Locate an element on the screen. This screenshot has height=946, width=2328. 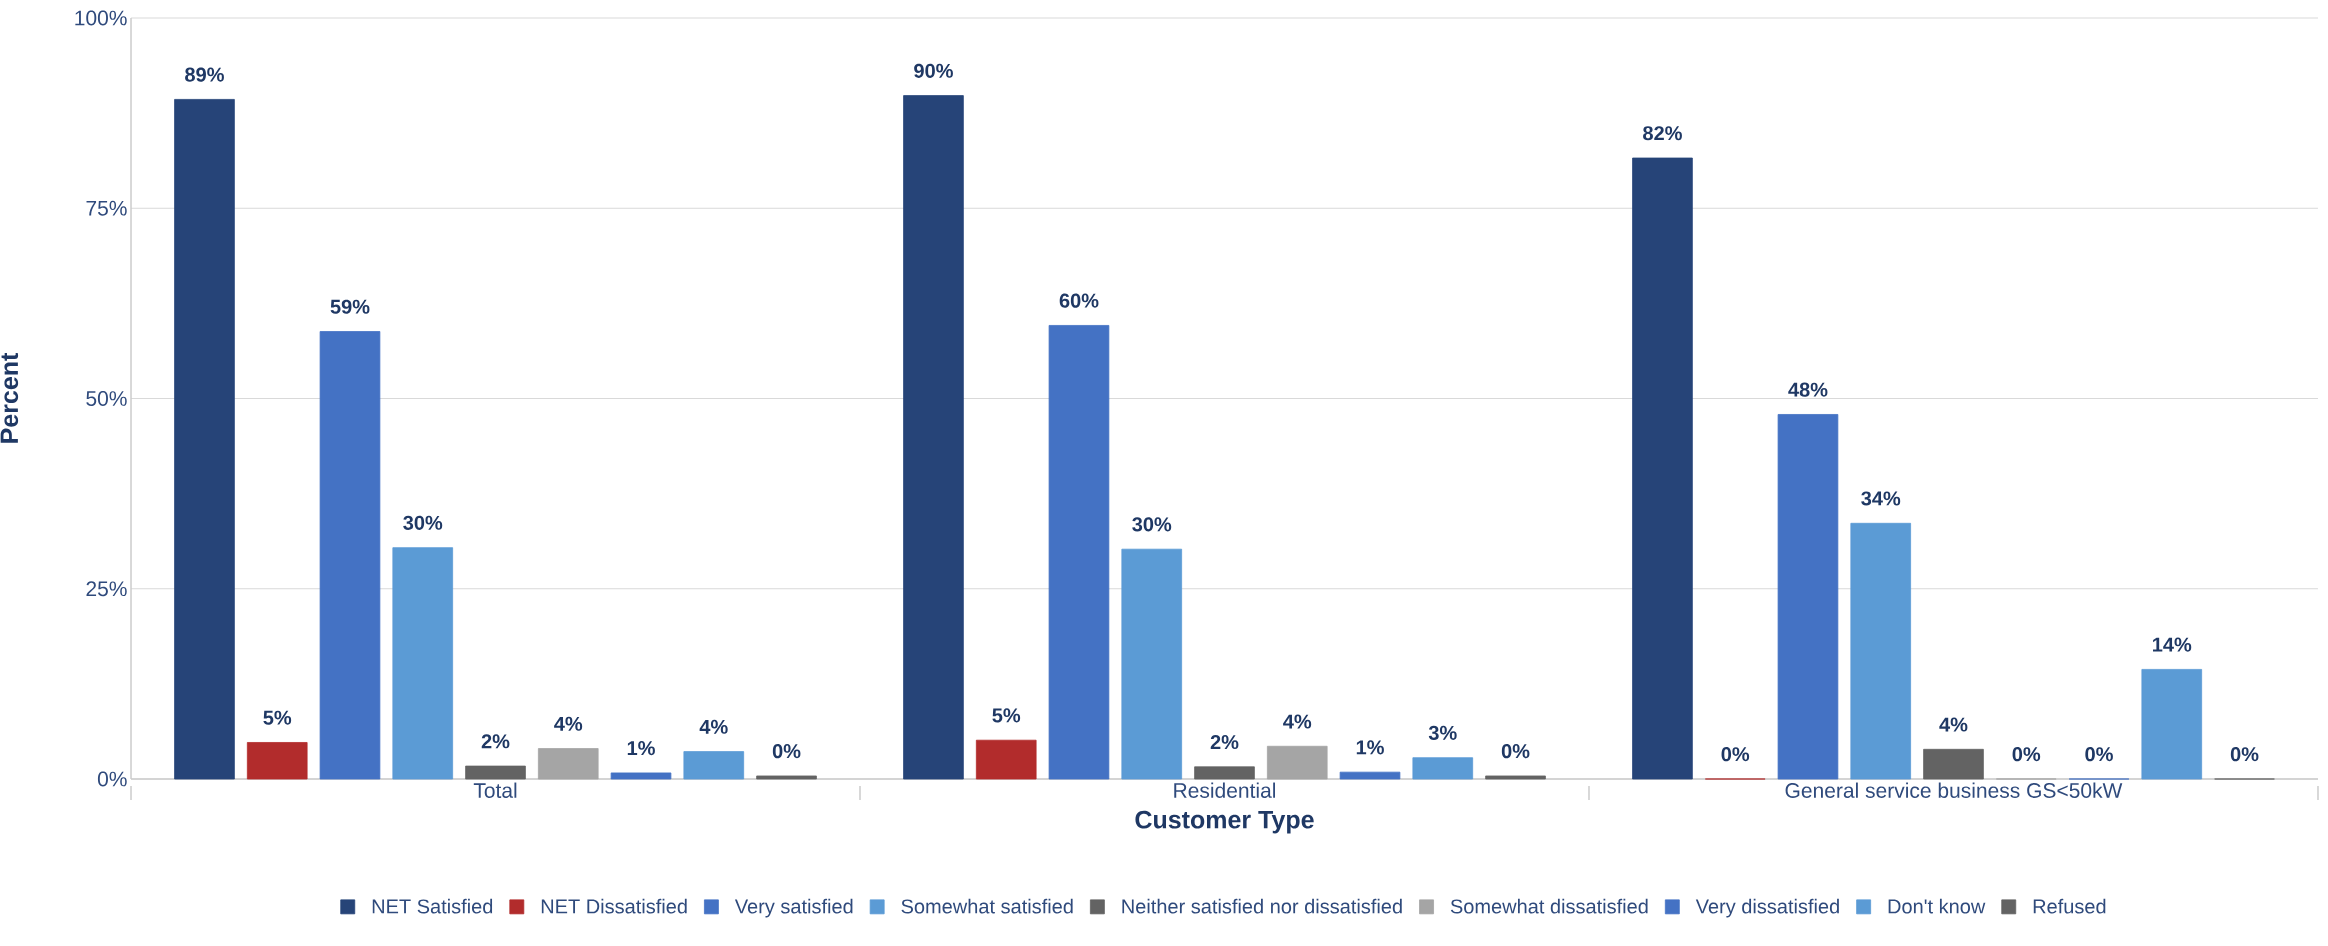
data-label: 34% is located at coordinates (1881, 498).